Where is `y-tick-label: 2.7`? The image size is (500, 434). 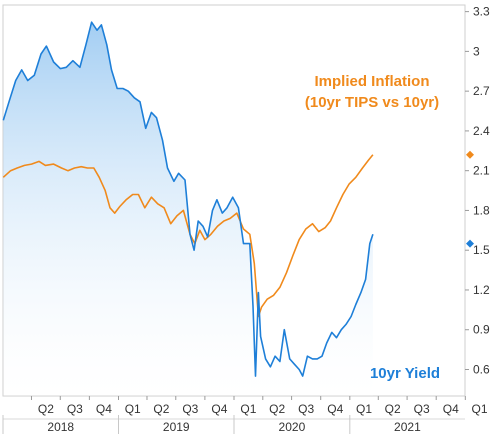 y-tick-label: 2.7 is located at coordinates (481, 91).